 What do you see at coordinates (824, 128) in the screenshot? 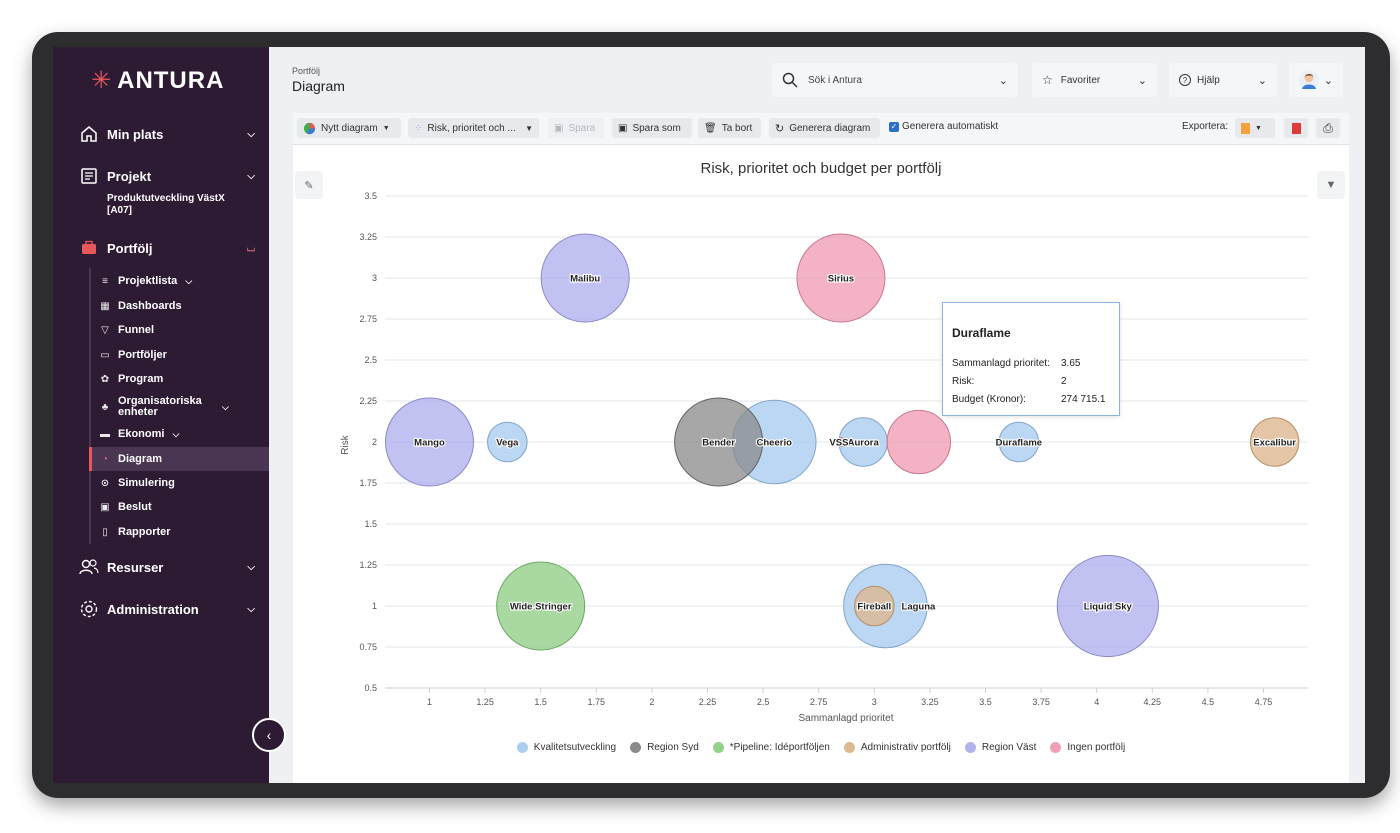
I see `generate-chart-button: ↻ Generera diagram` at bounding box center [824, 128].